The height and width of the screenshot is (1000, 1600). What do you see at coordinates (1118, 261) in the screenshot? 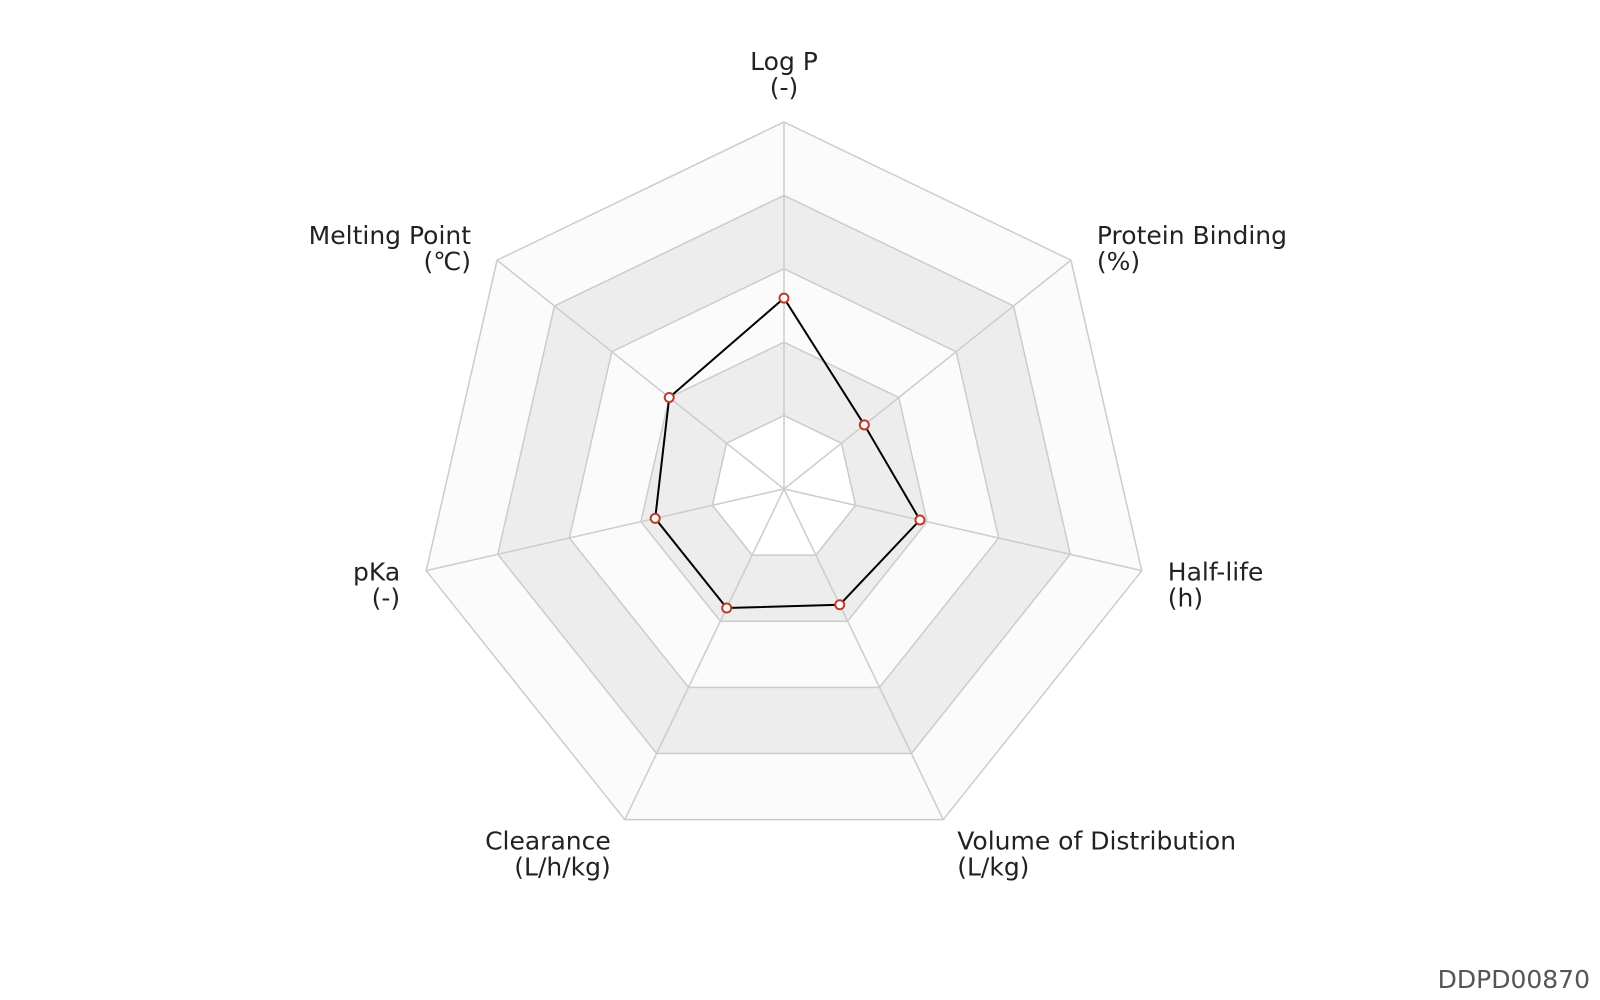
I see `axis-unit: (%)` at bounding box center [1118, 261].